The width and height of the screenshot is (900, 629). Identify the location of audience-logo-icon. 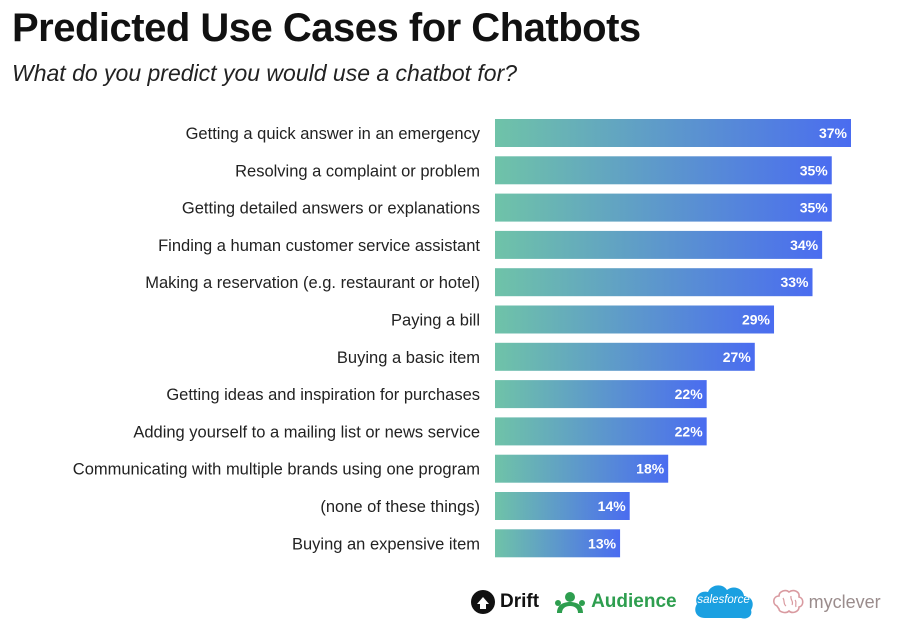
(570, 602).